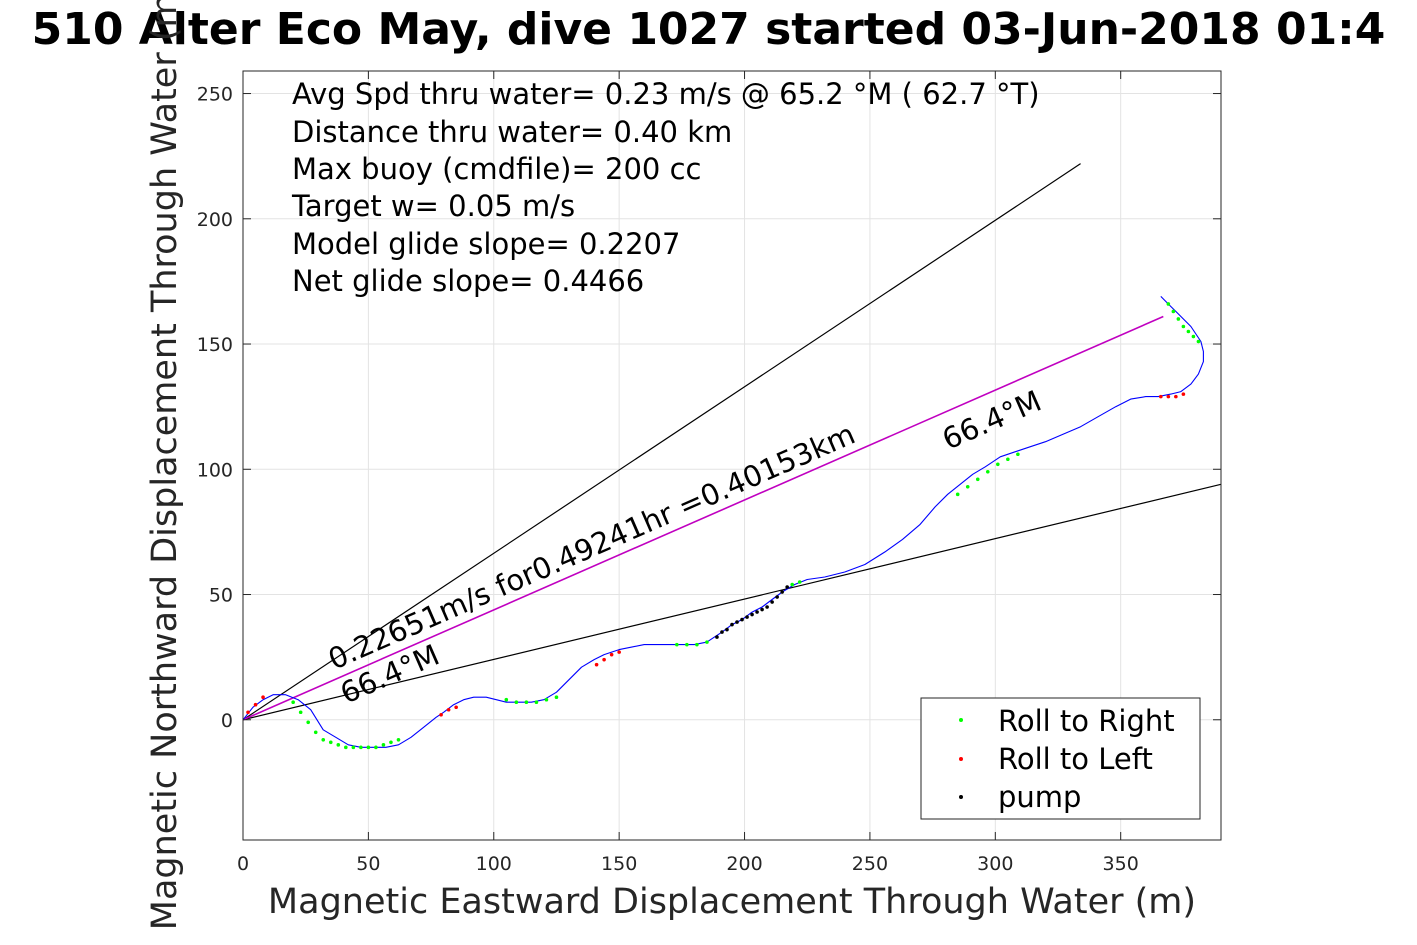 The width and height of the screenshot is (1417, 945). I want to click on annotation-speed-label: 0.22651m/s for0.49241hr =0.40153km, so click(591, 547).